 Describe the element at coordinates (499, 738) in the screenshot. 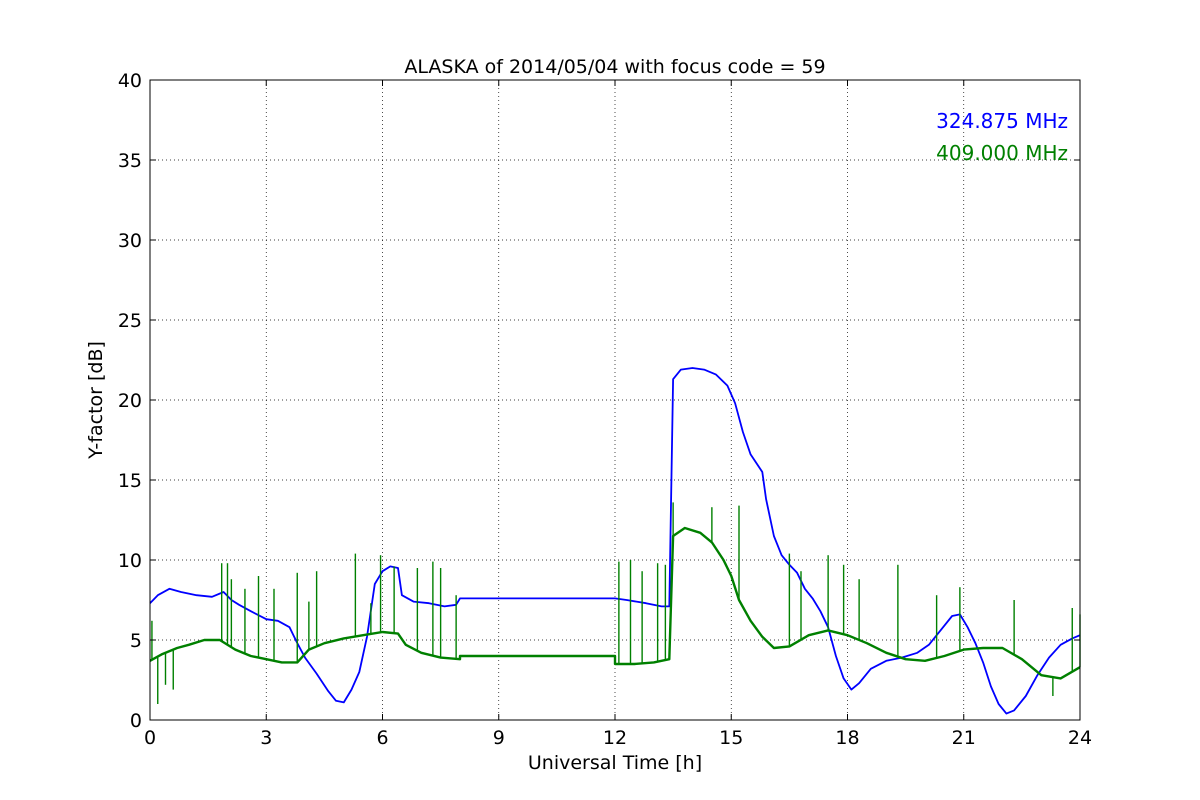

I see `x-tick-label: 9` at that location.